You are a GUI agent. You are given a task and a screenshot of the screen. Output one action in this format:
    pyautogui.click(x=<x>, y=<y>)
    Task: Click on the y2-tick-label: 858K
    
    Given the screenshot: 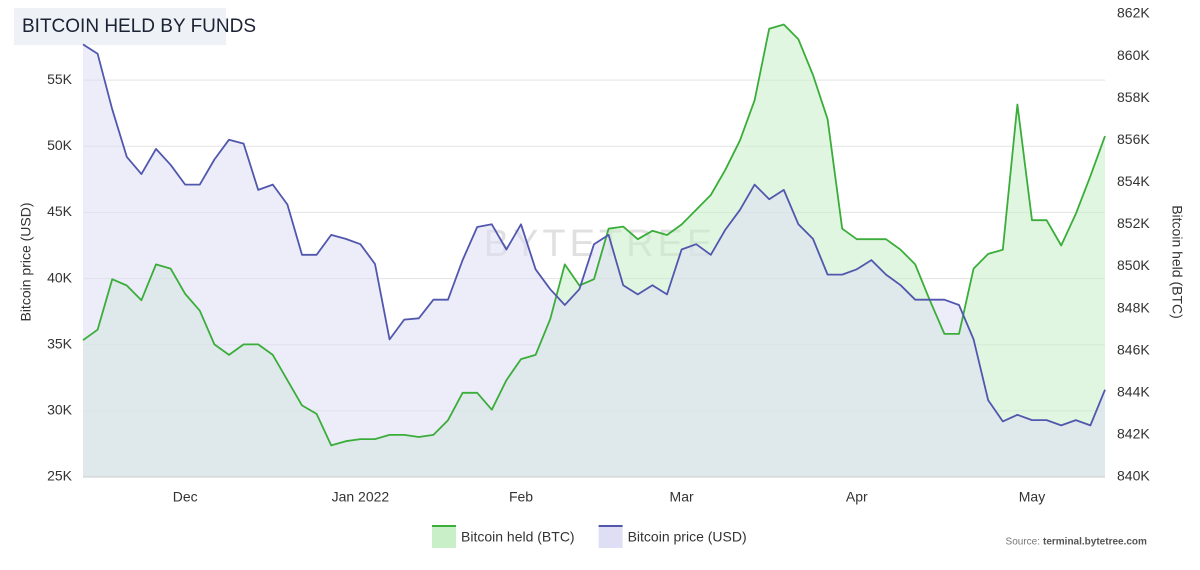 What is the action you would take?
    pyautogui.click(x=1133, y=97)
    